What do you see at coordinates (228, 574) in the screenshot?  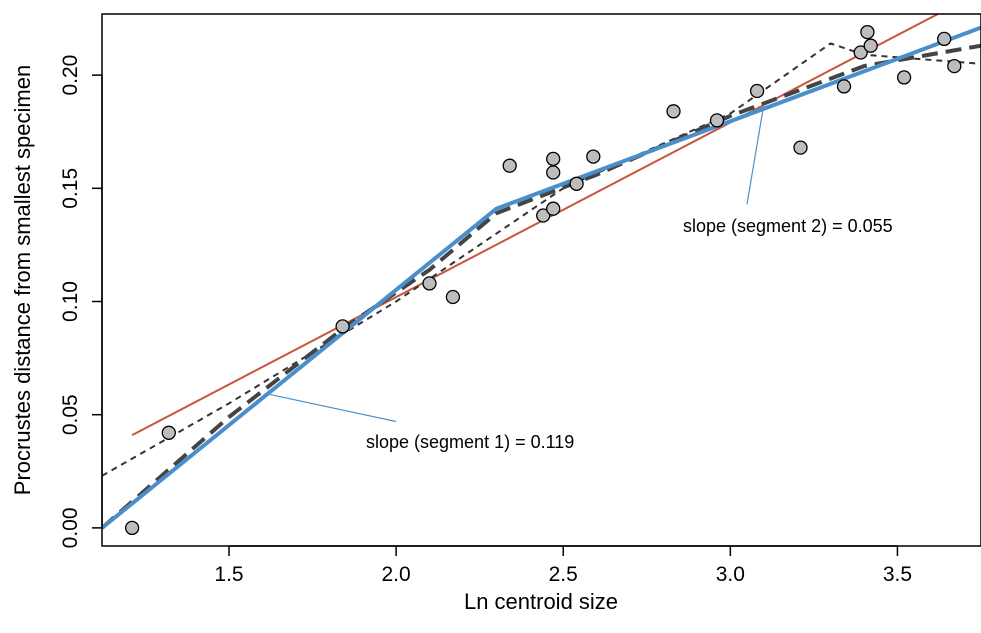 I see `x-tick-label: 1.5` at bounding box center [228, 574].